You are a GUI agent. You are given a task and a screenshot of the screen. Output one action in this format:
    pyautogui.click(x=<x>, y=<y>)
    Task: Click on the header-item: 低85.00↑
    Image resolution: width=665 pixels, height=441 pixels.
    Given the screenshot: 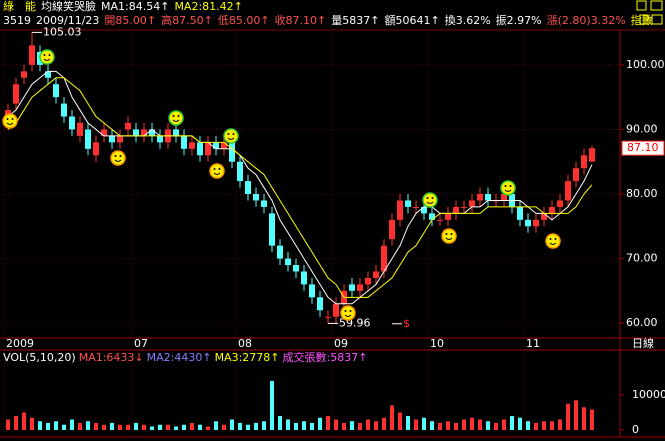 What is the action you would take?
    pyautogui.click(x=244, y=20)
    